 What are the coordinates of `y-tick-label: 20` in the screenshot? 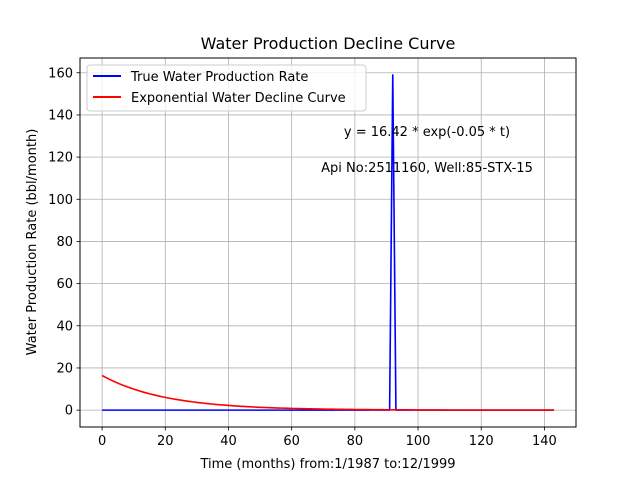 It's located at (64, 368).